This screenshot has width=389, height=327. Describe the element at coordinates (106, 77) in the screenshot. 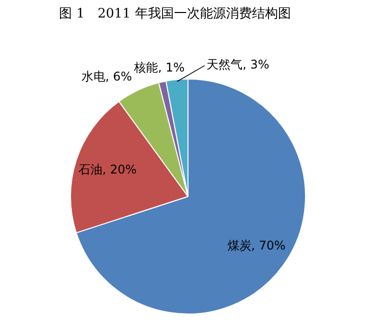

I see `slice-label: 水电, 6%` at that location.